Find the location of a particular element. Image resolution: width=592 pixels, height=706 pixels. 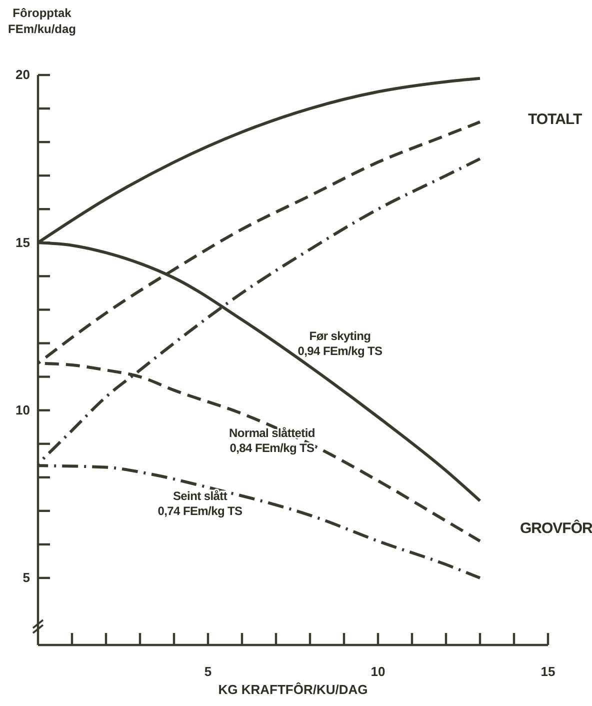

x-tick-label: 10 is located at coordinates (378, 672).